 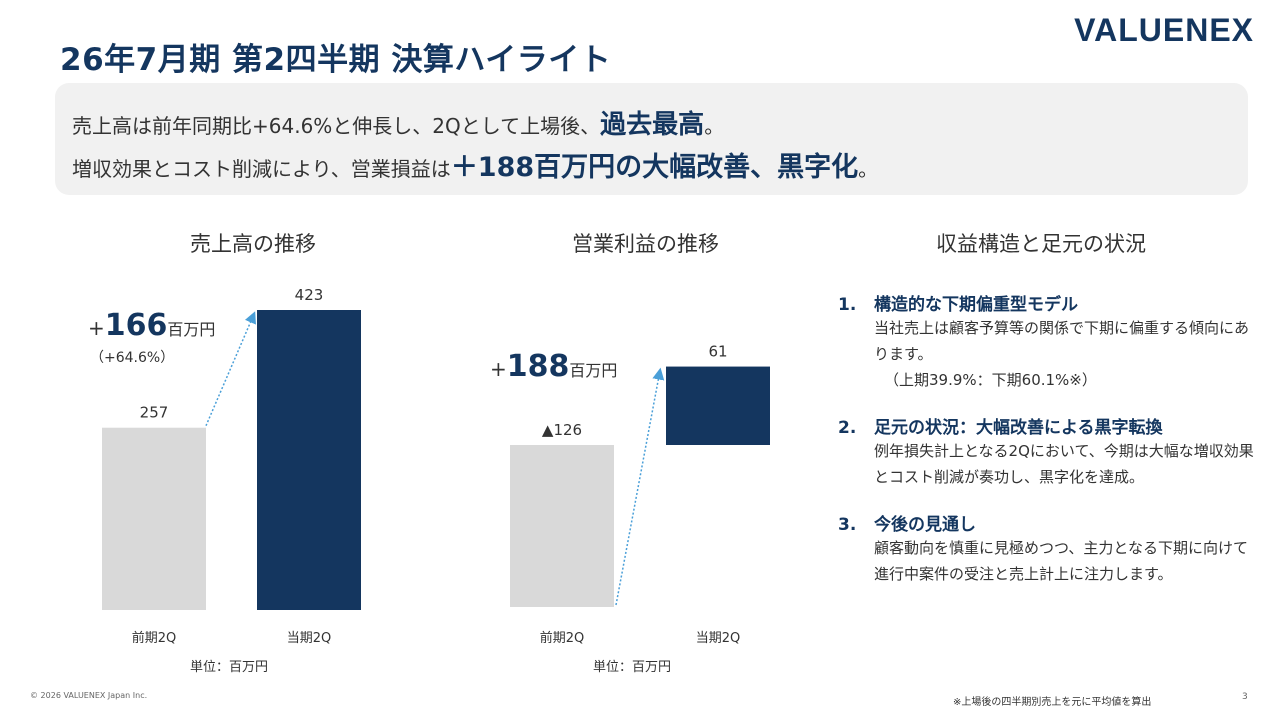 What do you see at coordinates (717, 352) in the screenshot?
I see `chart-value-label-2: 61` at bounding box center [717, 352].